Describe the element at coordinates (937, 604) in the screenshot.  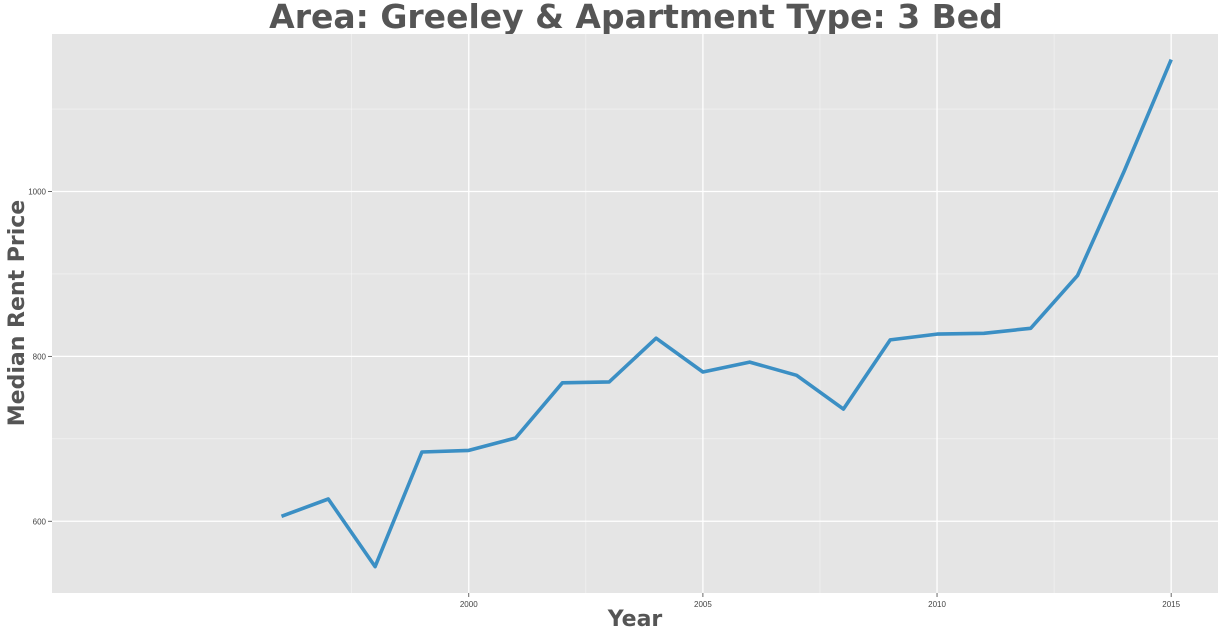
I see `x-tick-label: 2010` at that location.